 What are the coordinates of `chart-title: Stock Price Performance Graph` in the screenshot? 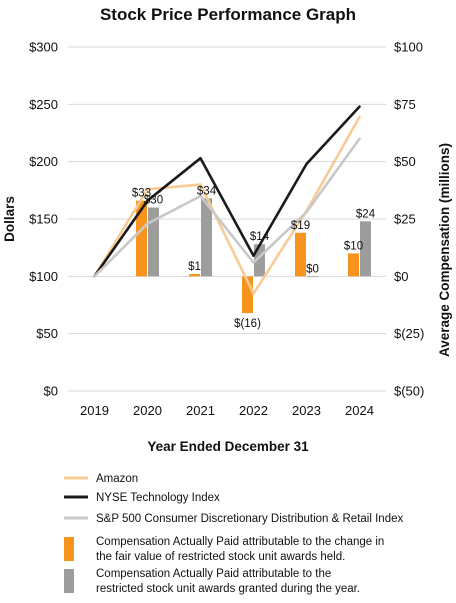 It's located at (228, 14).